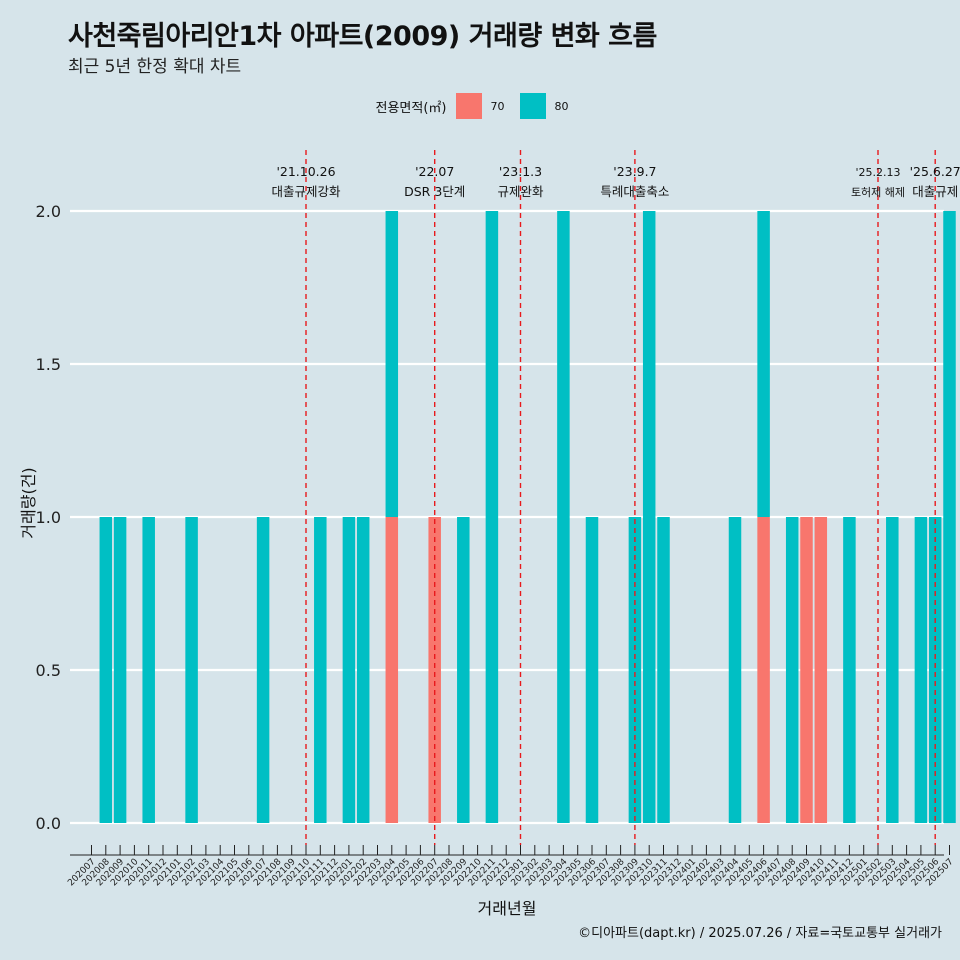 This screenshot has height=960, width=960. Describe the element at coordinates (507, 908) in the screenshot. I see `x-axis-title: 거래년월` at that location.